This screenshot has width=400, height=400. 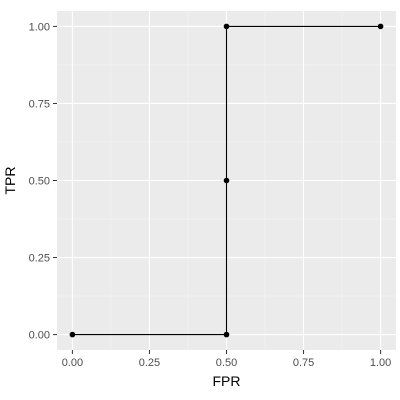 What do you see at coordinates (10, 181) in the screenshot?
I see `y-axis-title: TPR` at bounding box center [10, 181].